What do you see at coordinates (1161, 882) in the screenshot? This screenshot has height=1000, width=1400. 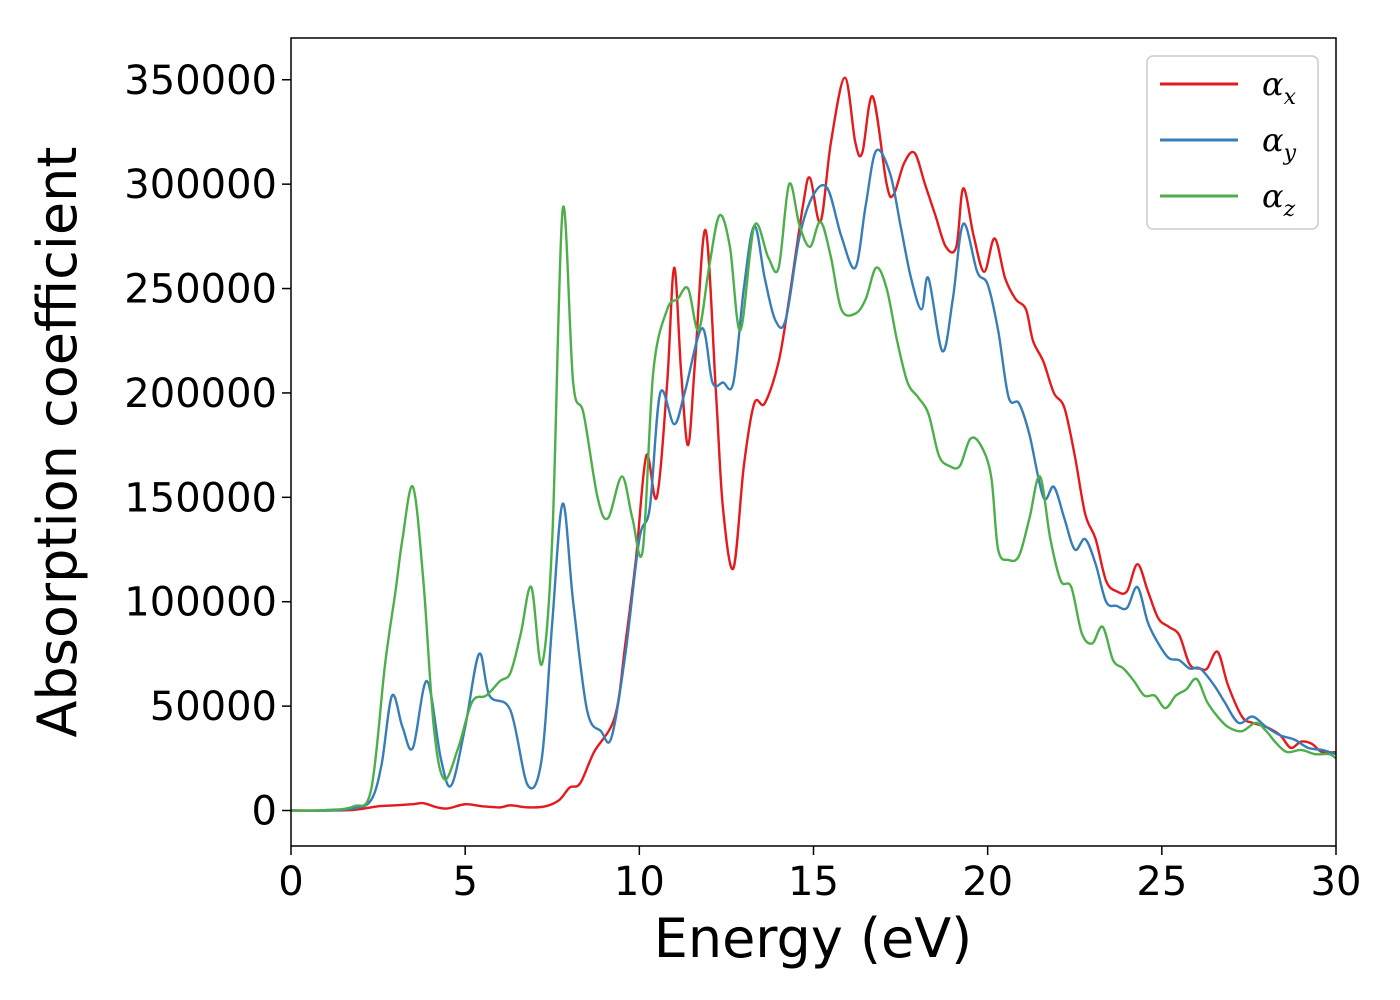 I see `x-tick-label: 25` at bounding box center [1161, 882].